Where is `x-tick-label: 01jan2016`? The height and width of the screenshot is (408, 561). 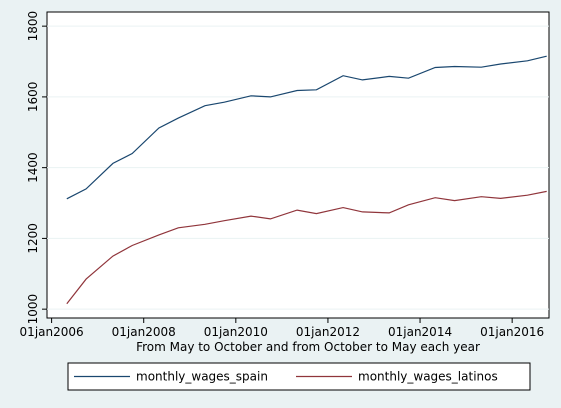 x-tick-label: 01jan2016 is located at coordinates (512, 332).